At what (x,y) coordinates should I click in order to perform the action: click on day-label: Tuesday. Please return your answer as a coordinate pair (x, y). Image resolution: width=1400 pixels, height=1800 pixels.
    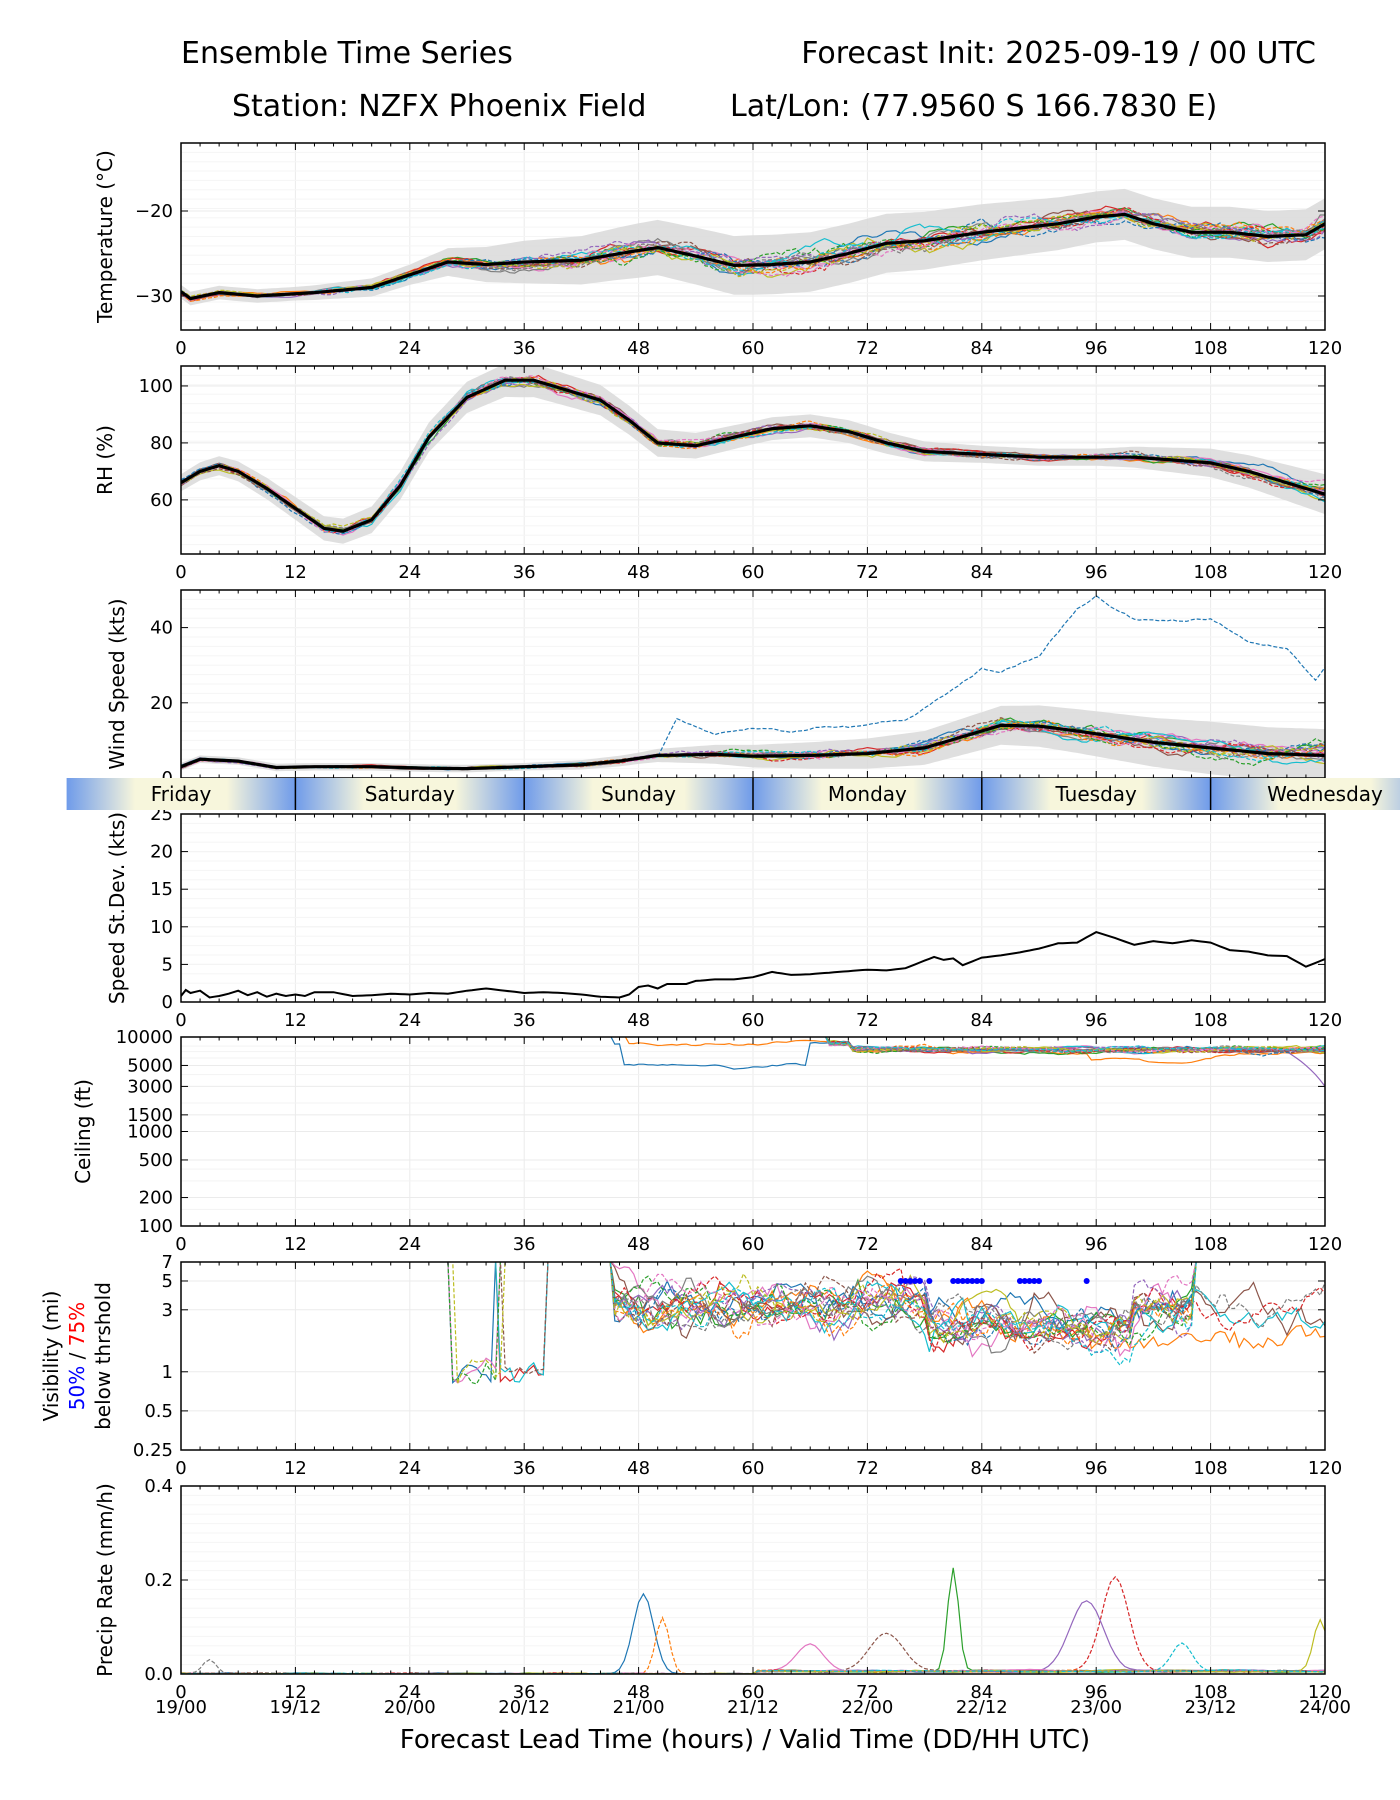
    Looking at the image, I should click on (1096, 794).